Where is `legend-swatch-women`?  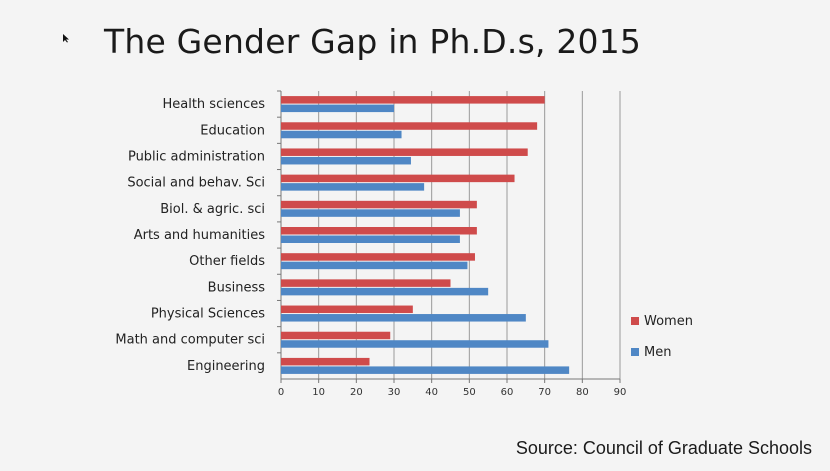 legend-swatch-women is located at coordinates (635, 321).